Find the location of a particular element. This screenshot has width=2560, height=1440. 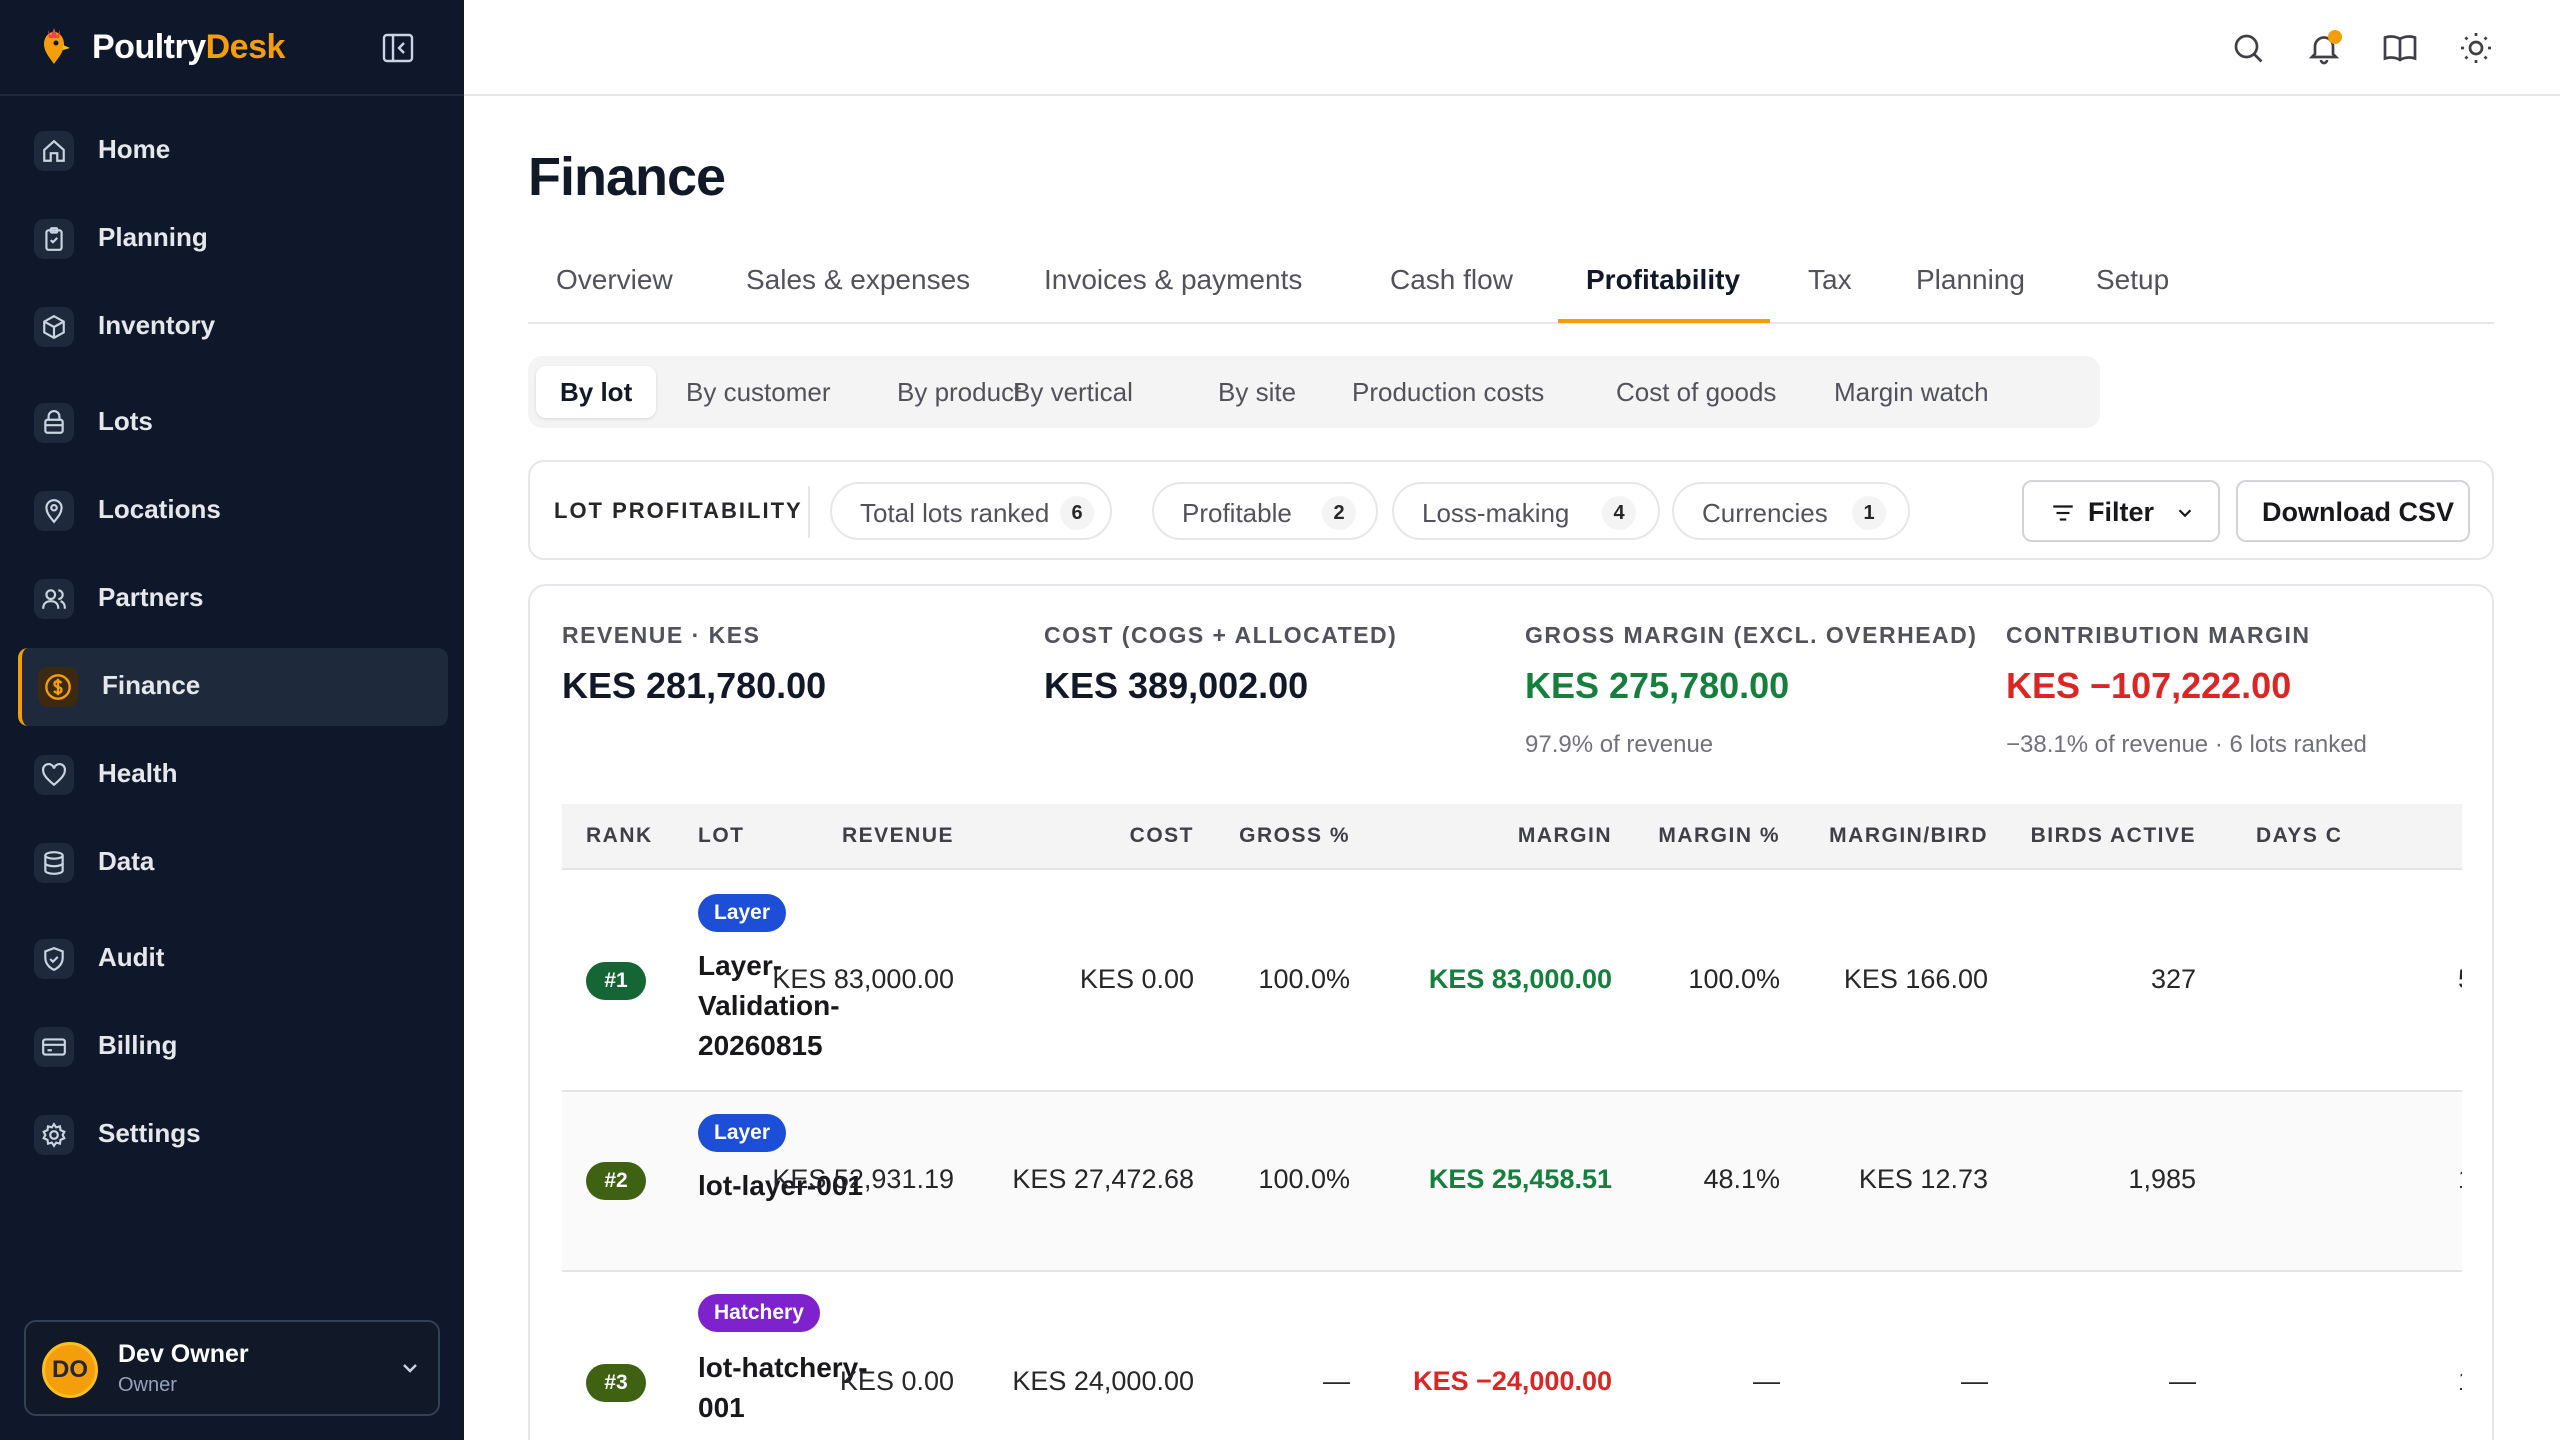

dollar-icon is located at coordinates (58, 687).